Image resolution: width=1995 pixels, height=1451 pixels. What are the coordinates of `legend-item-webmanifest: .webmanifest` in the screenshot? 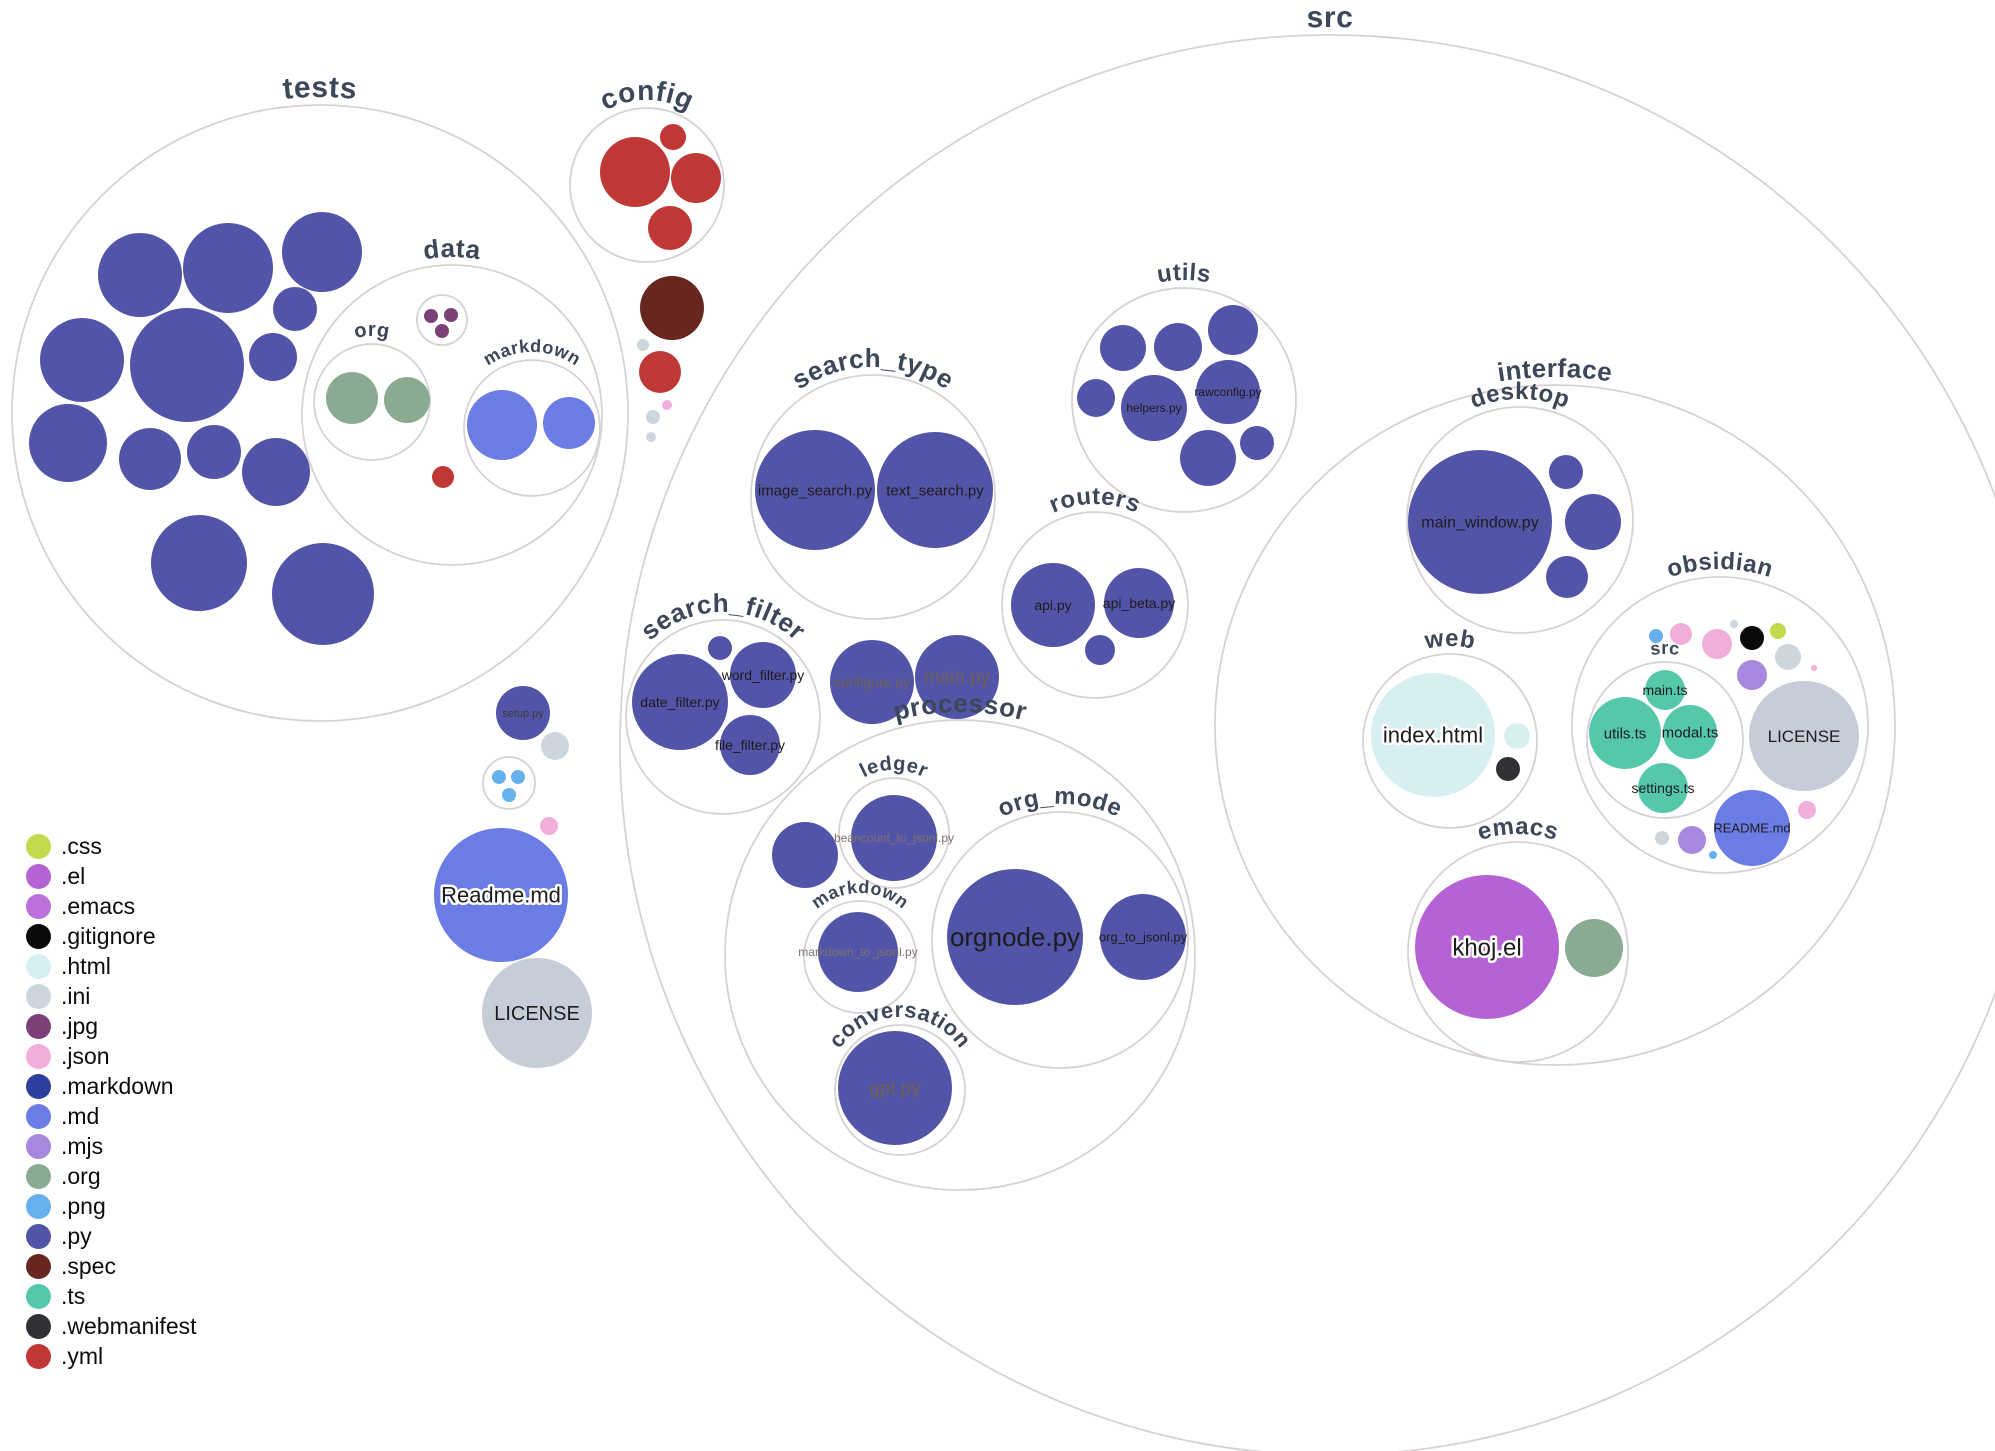 It's located at (111, 1326).